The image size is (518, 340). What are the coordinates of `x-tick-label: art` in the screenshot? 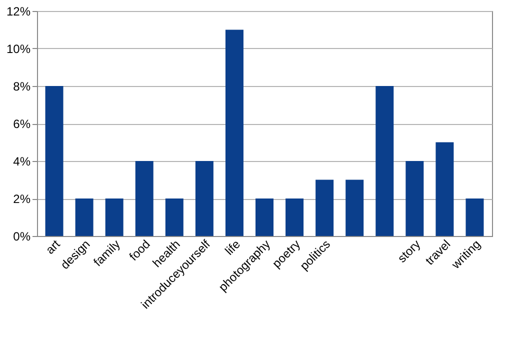 It's located at (53, 246).